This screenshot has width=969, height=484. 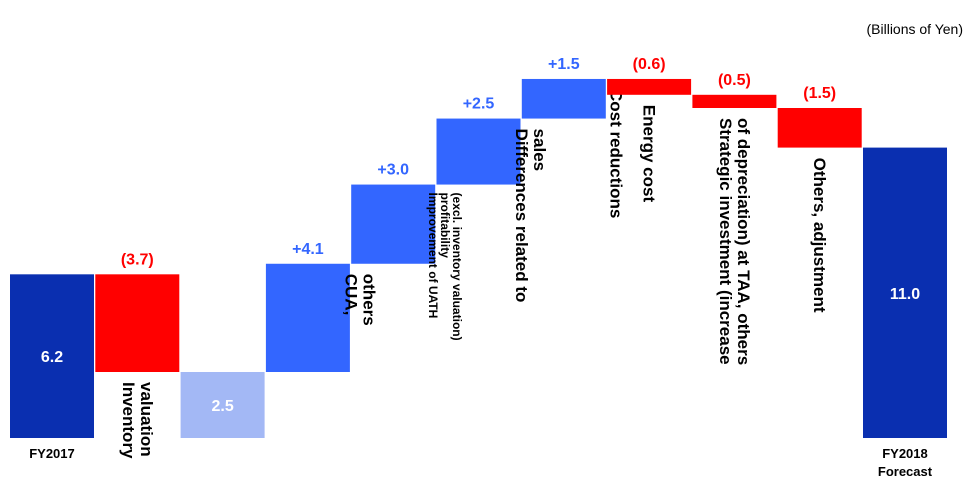 I want to click on value-label-3: +4.1, so click(x=308, y=249).